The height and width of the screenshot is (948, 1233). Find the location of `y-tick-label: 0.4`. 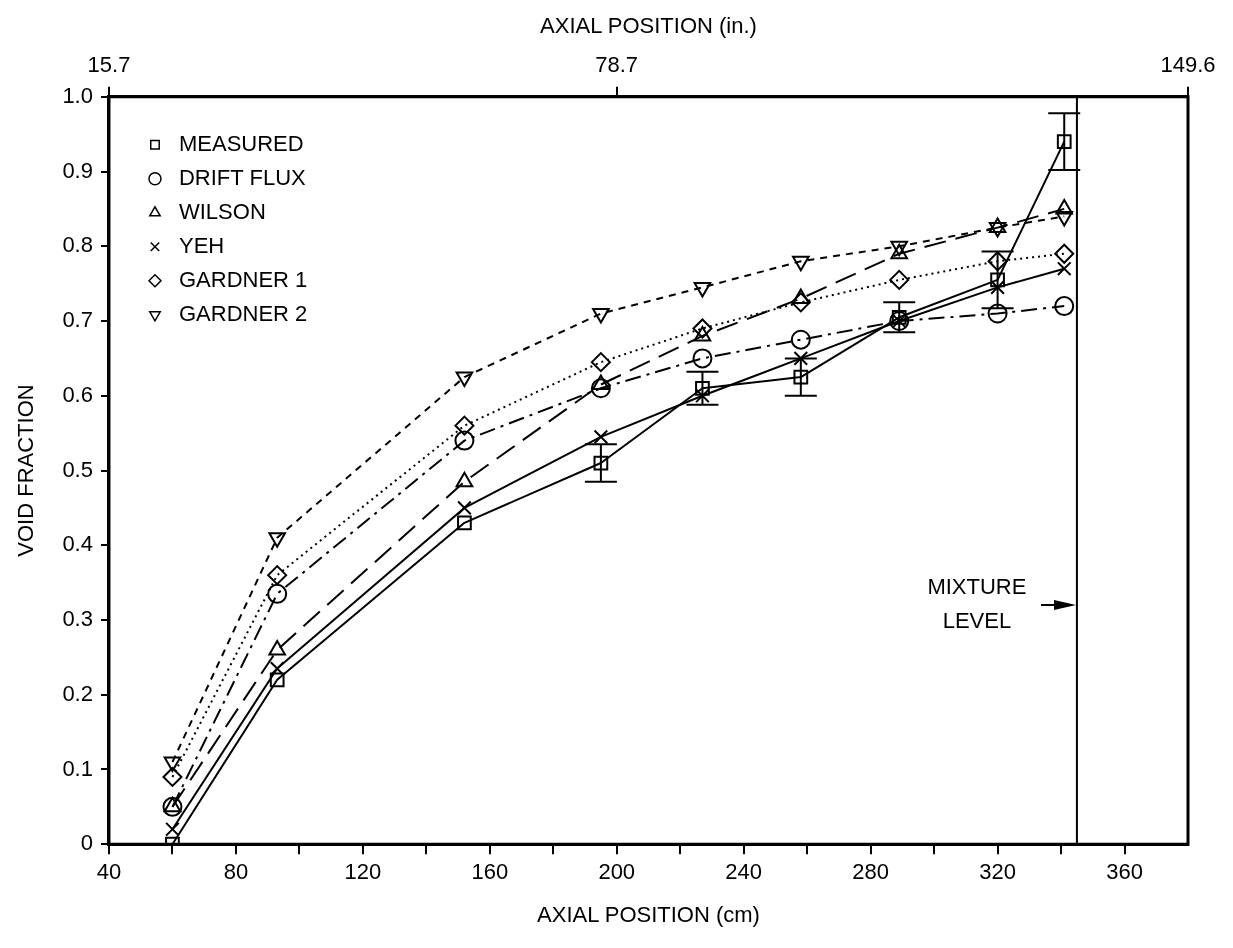

y-tick-label: 0.4 is located at coordinates (77, 544).